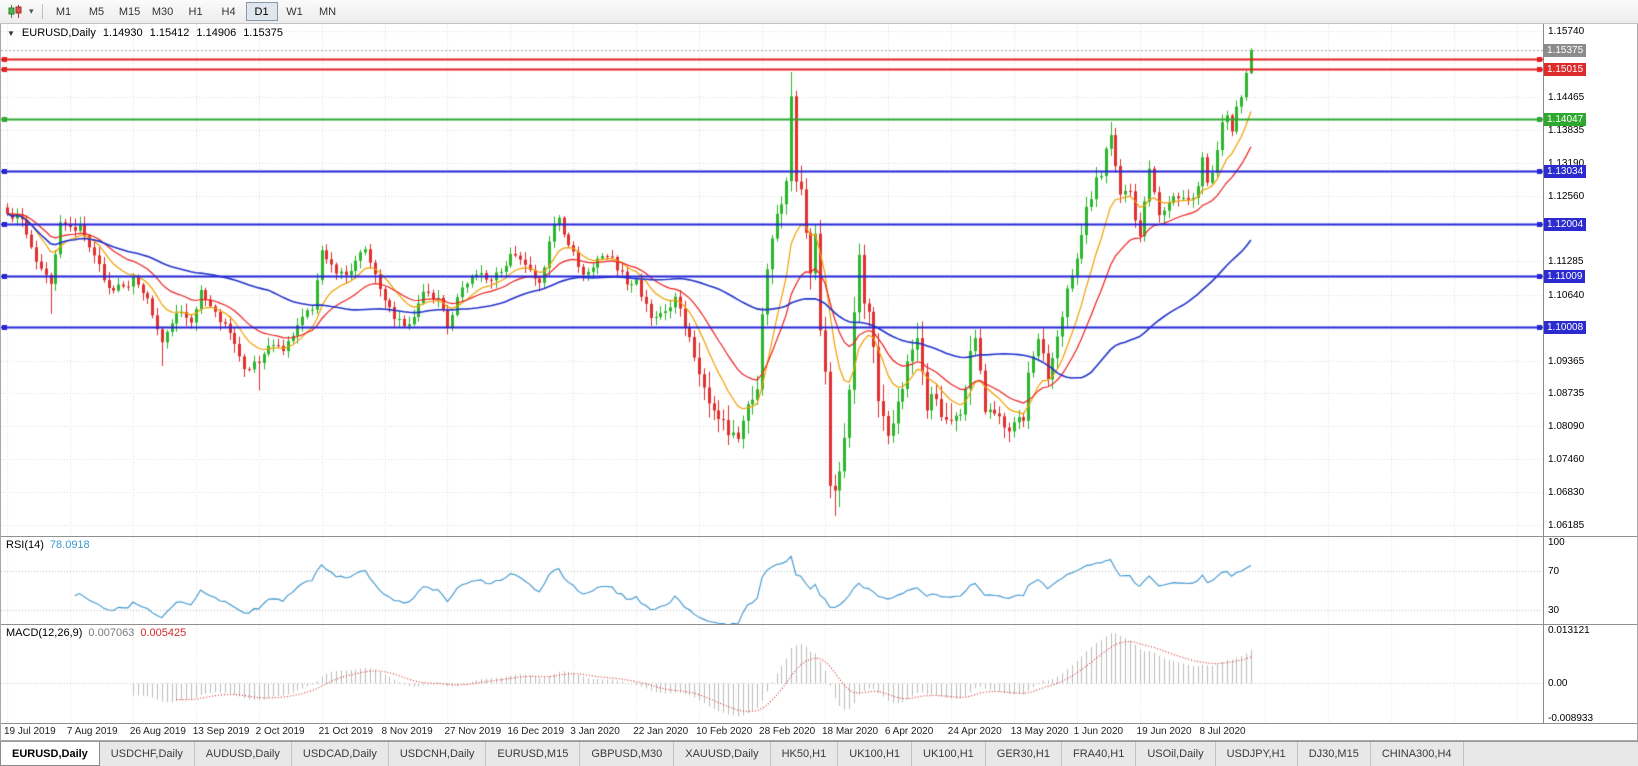 The width and height of the screenshot is (1638, 766). I want to click on rsi-name: RSI(14), so click(25, 545).